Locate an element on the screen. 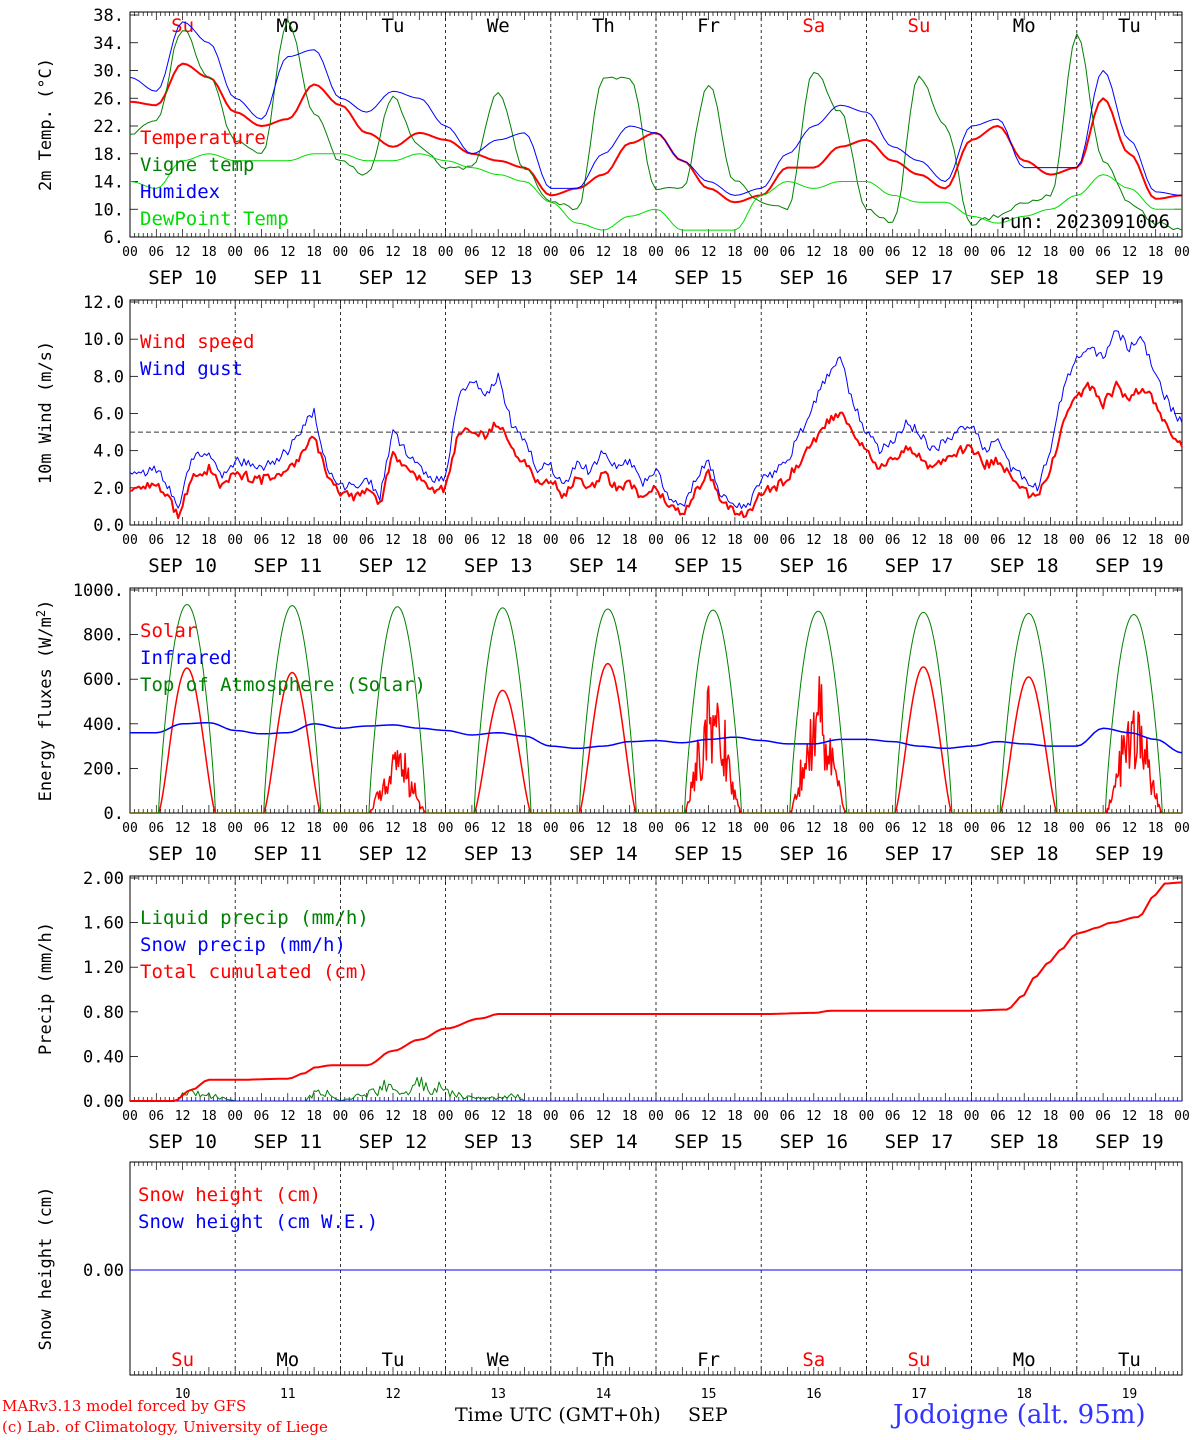  y-tick-label: 0.0 is located at coordinates (108, 526).